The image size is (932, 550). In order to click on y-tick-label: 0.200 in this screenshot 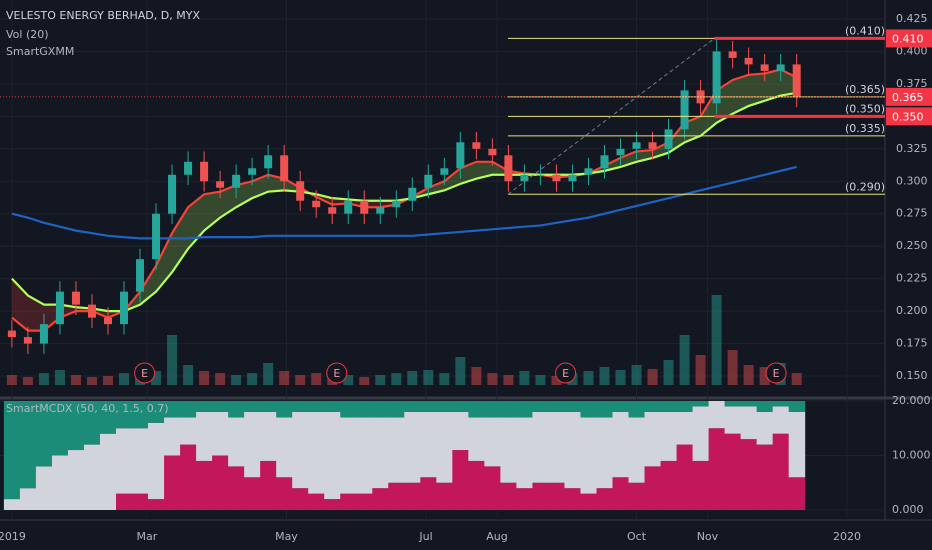, I will do `click(912, 310)`.